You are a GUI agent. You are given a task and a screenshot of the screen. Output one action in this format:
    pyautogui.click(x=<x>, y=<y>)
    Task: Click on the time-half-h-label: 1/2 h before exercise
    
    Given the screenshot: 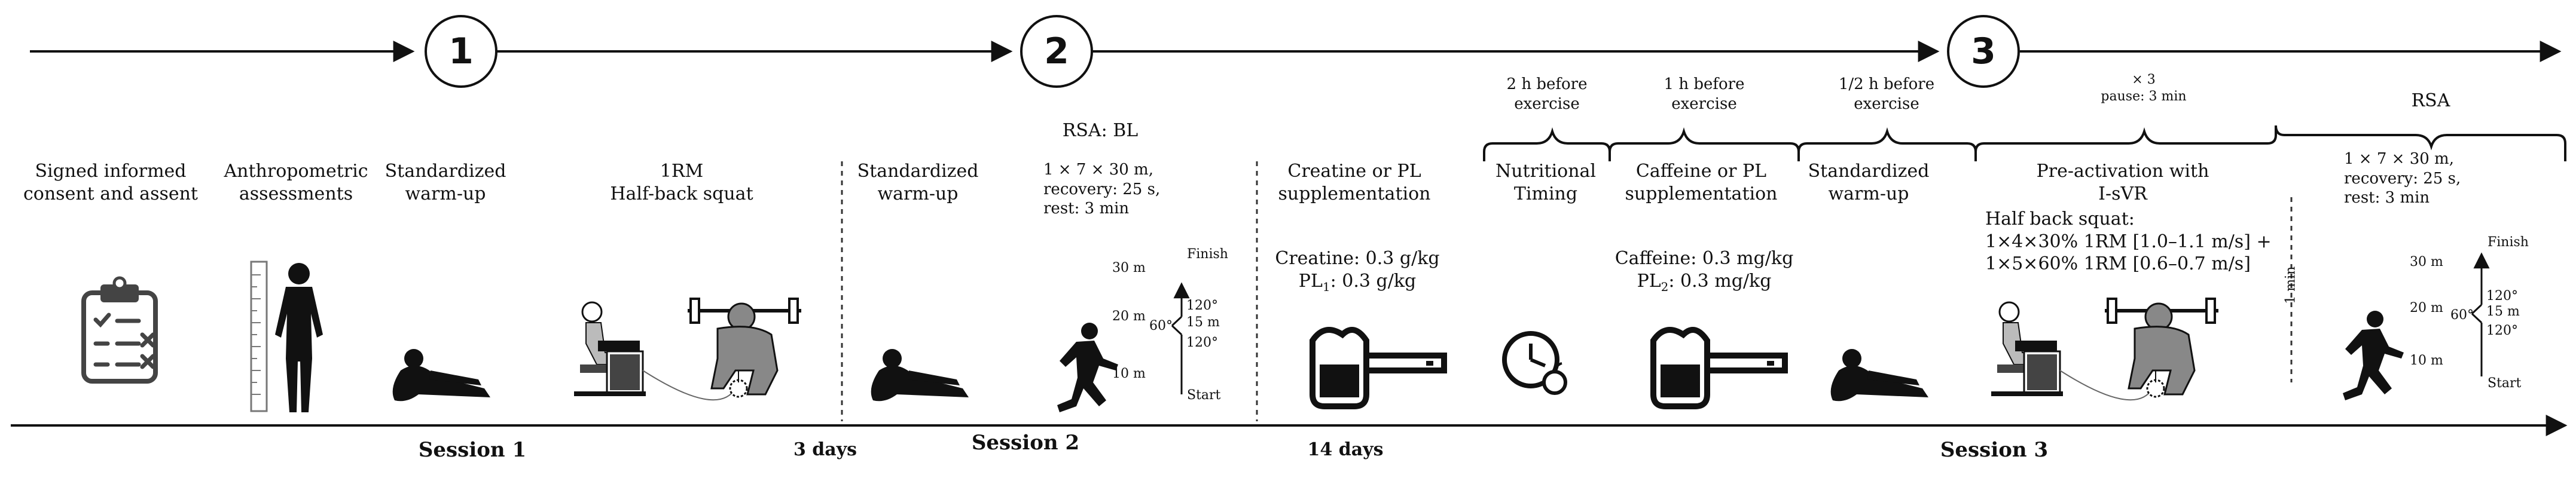 What is the action you would take?
    pyautogui.click(x=1886, y=94)
    